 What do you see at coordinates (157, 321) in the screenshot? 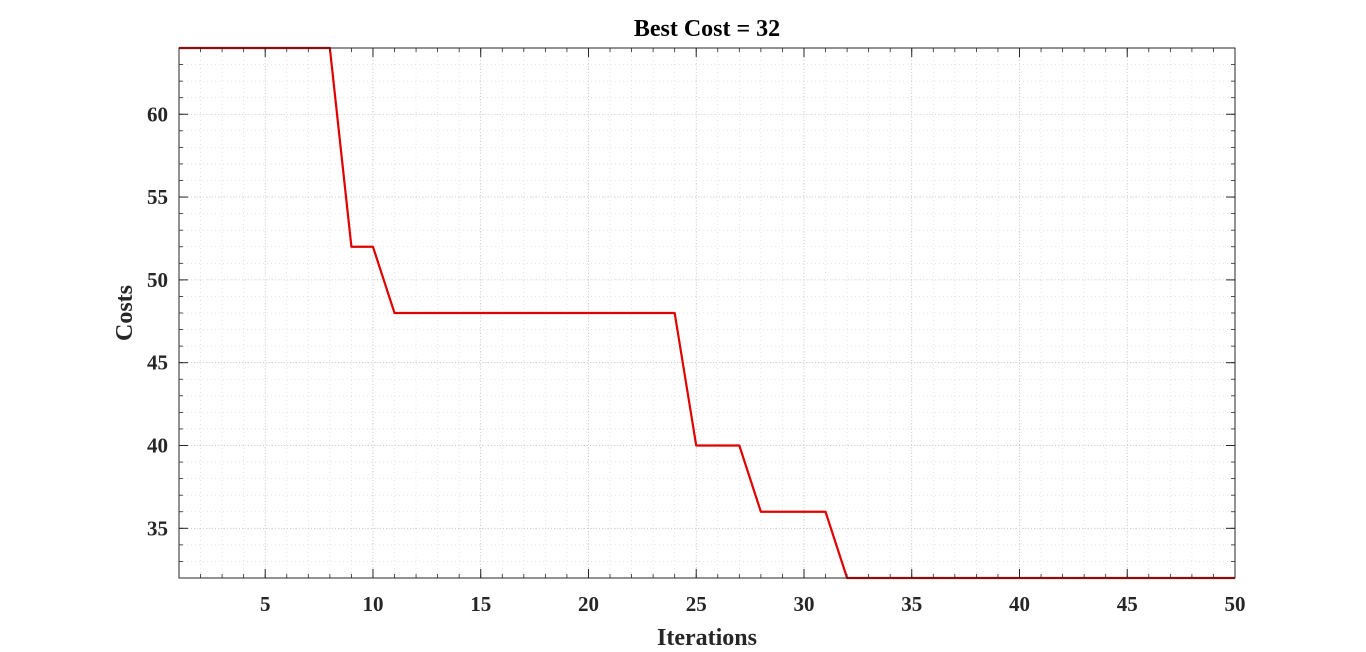
I see `y-tick-labels: 35 40 45 50 55 60` at bounding box center [157, 321].